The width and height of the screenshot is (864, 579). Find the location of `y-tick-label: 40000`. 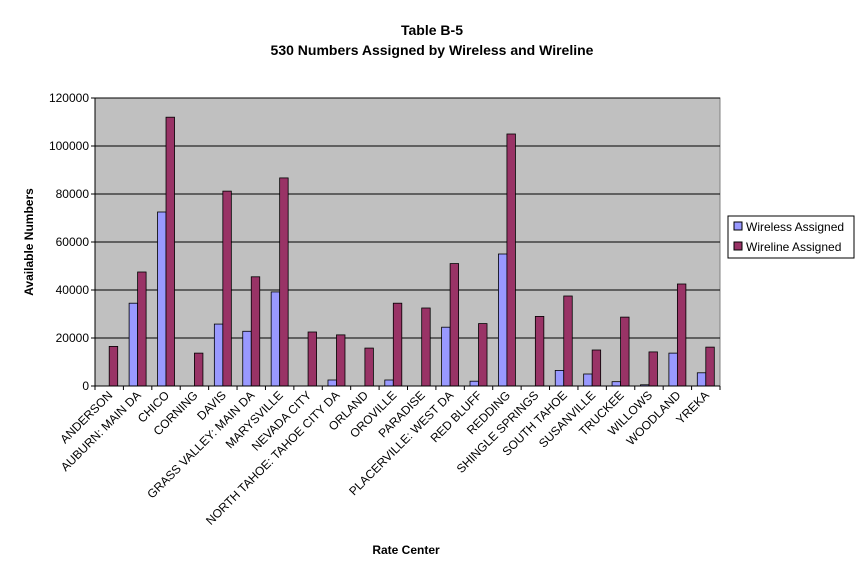

y-tick-label: 40000 is located at coordinates (73, 290).